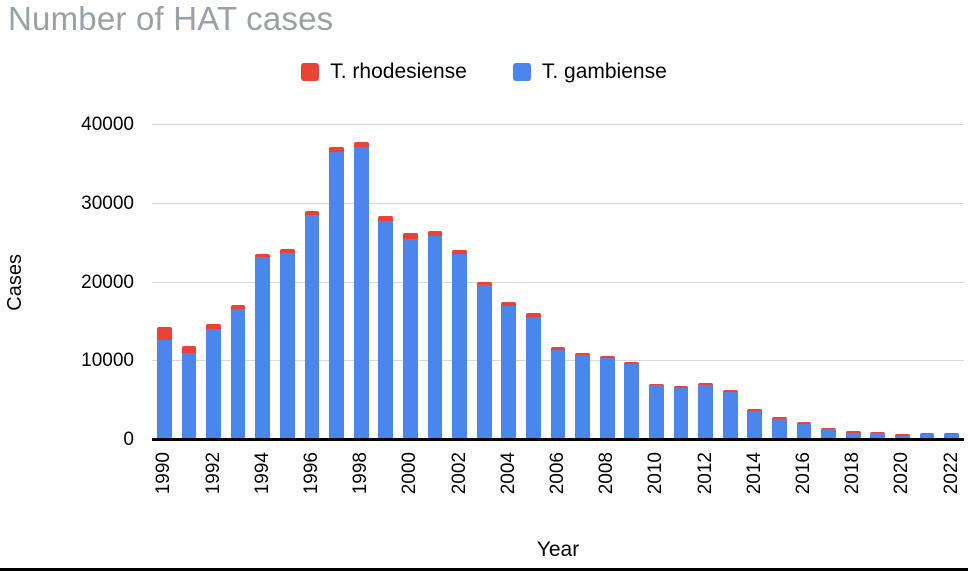 The width and height of the screenshot is (968, 571). Describe the element at coordinates (287, 344) in the screenshot. I see `bar-1995` at that location.